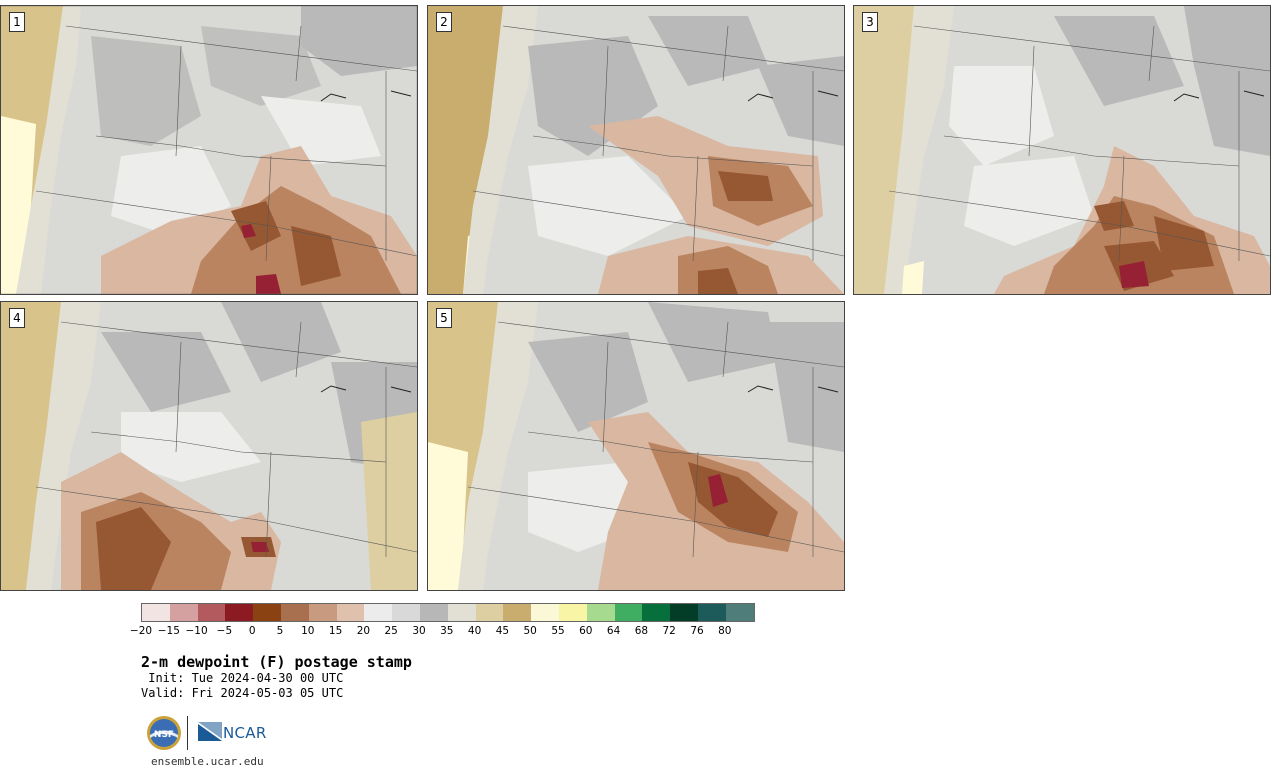 The image size is (1280, 773). I want to click on ensemble-member-panel-1: 1, so click(209, 150).